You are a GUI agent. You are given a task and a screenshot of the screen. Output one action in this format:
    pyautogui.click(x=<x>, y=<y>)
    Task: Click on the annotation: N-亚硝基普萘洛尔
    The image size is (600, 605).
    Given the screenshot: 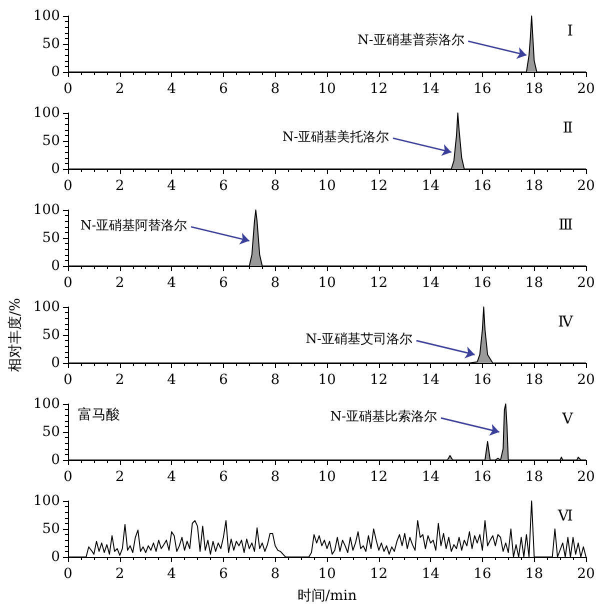 What is the action you would take?
    pyautogui.click(x=410, y=40)
    